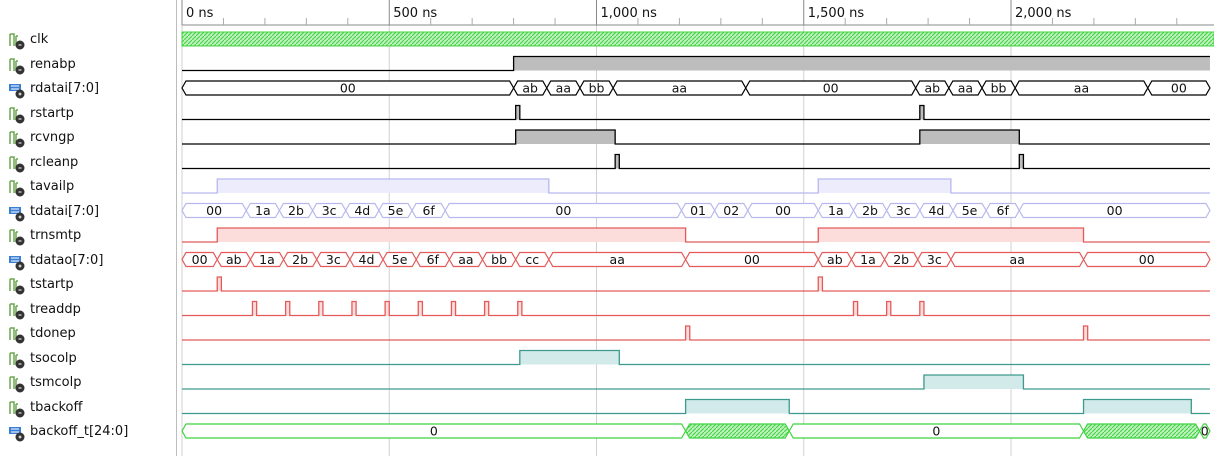  Describe the element at coordinates (934, 259) in the screenshot. I see `bus-value-label: 3c` at that location.